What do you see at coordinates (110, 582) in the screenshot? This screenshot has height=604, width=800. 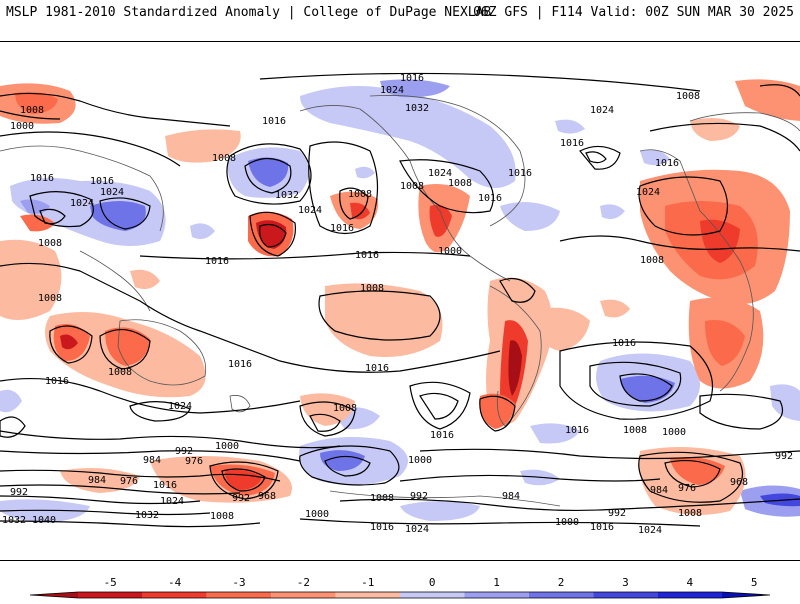 I see `colorbar-tick-label: -5` at bounding box center [110, 582].